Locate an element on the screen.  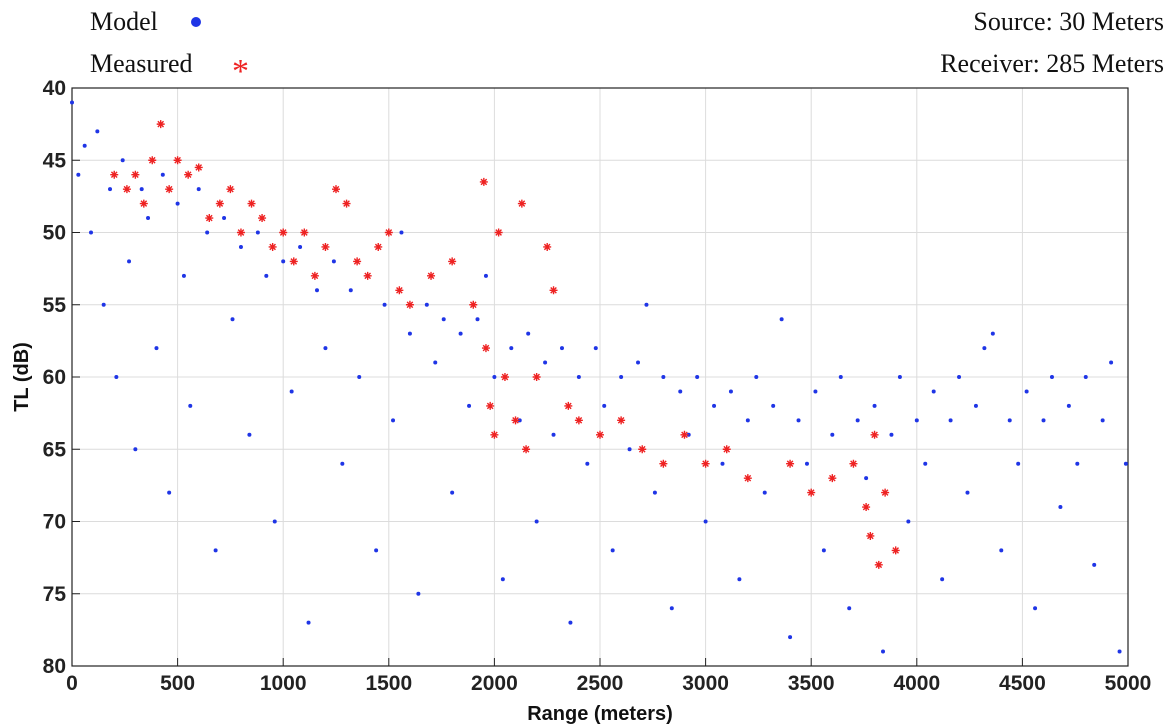
y-tick-label: 65 is located at coordinates (55, 449).